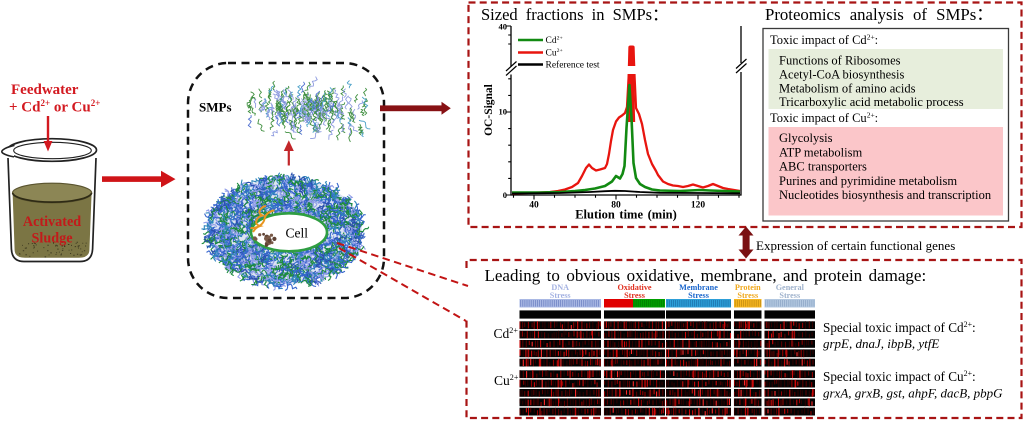 The width and height of the screenshot is (1024, 427). Describe the element at coordinates (626, 215) in the screenshot. I see `svg-text: Elution time (min)` at that location.